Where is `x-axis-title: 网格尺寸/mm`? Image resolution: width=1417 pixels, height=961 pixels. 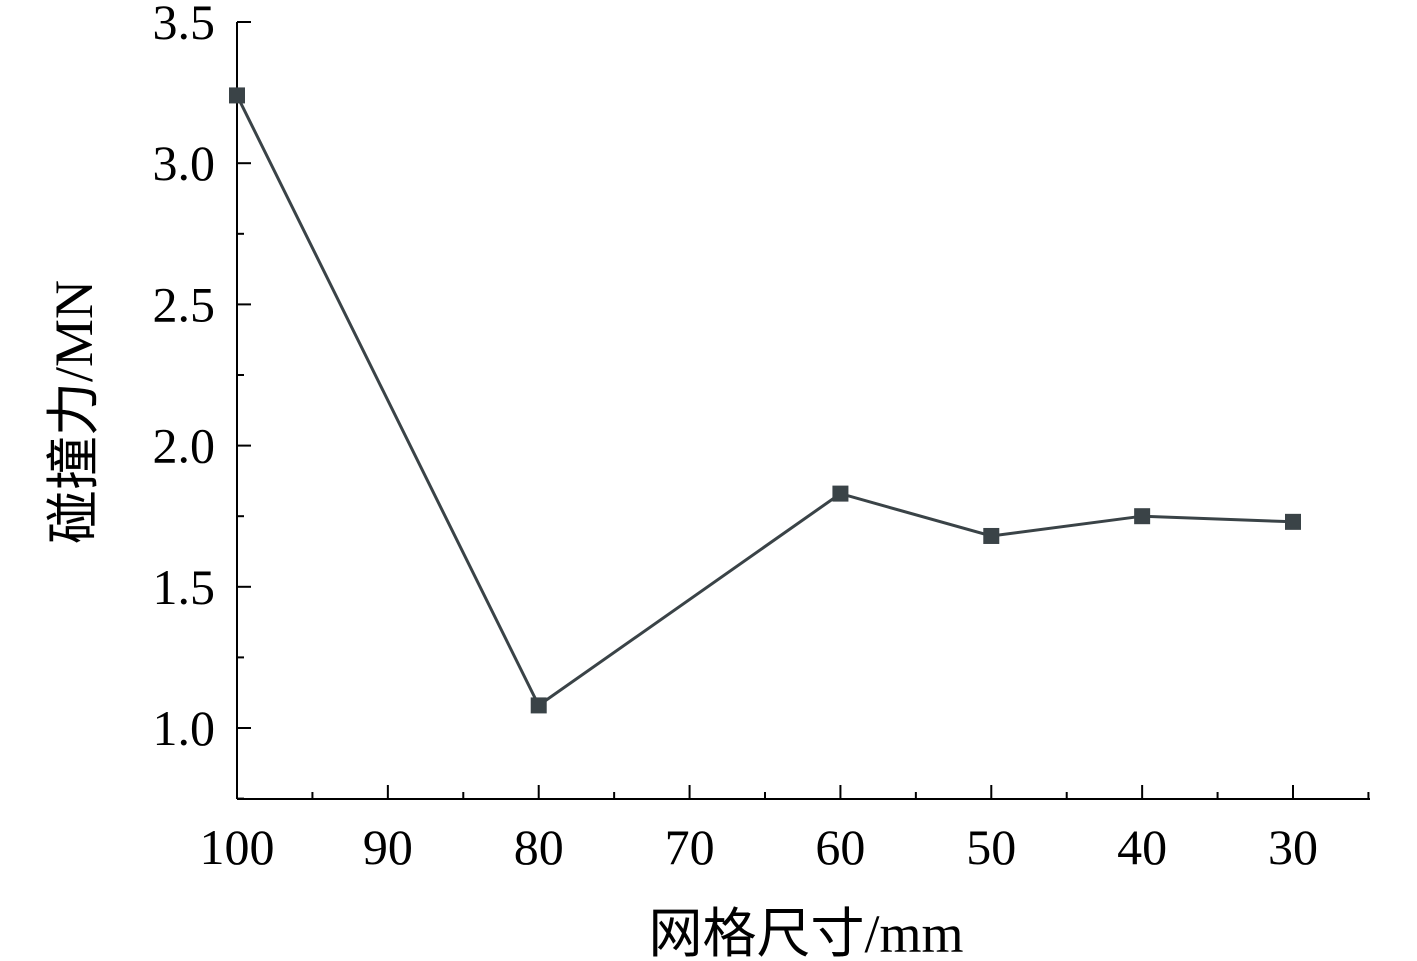
x-axis-title: 网格尺寸/mm is located at coordinates (805, 932).